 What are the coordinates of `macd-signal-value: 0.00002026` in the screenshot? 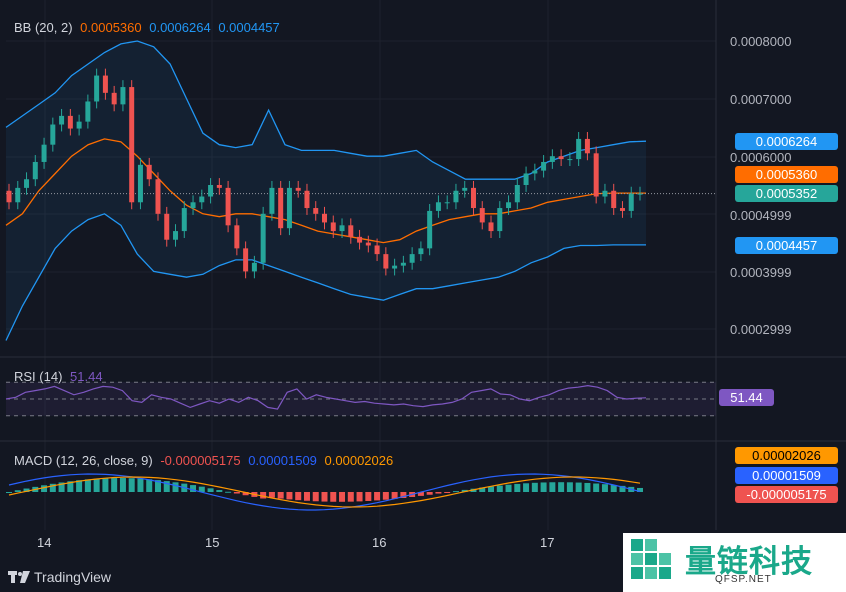 It's located at (359, 460).